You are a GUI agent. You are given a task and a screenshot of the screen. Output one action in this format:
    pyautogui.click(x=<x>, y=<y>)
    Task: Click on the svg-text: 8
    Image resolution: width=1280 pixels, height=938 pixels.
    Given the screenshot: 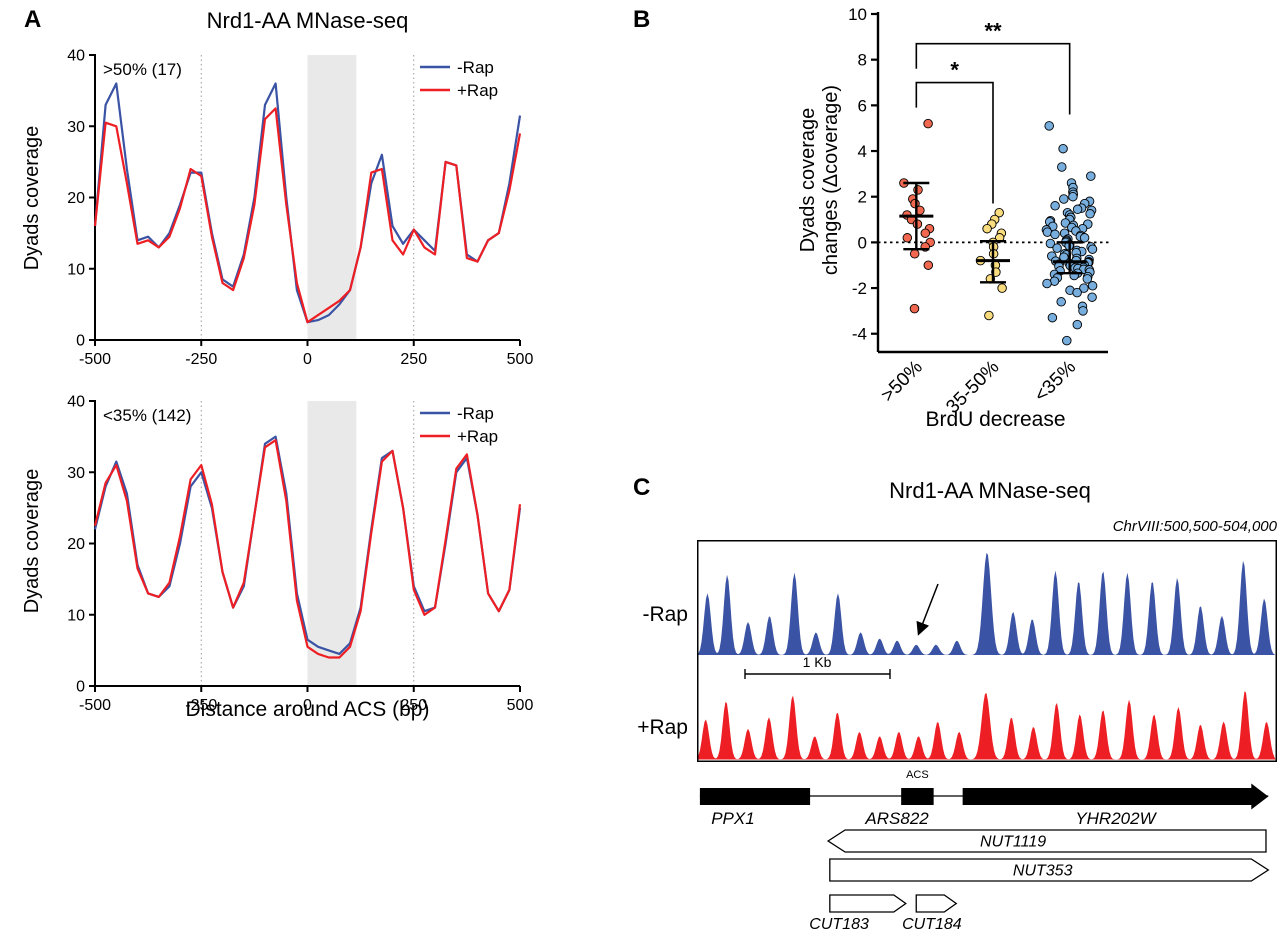 What is the action you would take?
    pyautogui.click(x=862, y=60)
    